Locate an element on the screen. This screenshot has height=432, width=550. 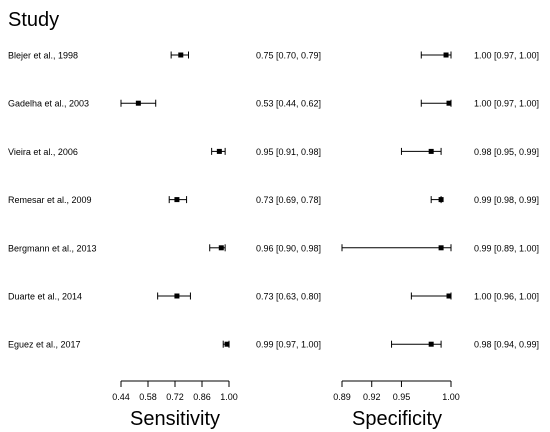
specificity-value: 1.00 [0.96, 1.00] is located at coordinates (506, 297).